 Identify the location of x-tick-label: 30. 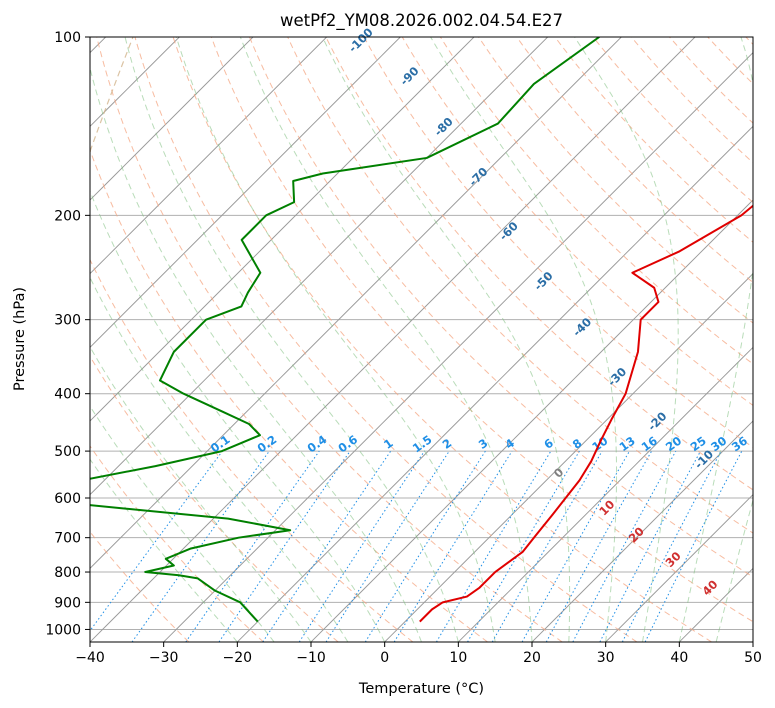
(606, 658).